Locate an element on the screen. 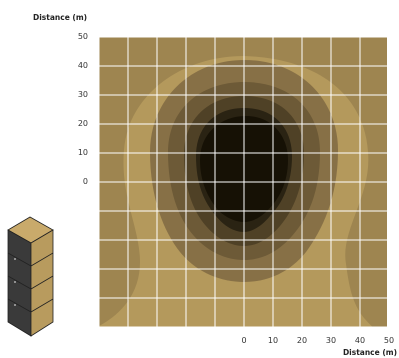 Image resolution: width=399 pixels, height=358 pixels. x-tick-50: 50 is located at coordinates (389, 340).